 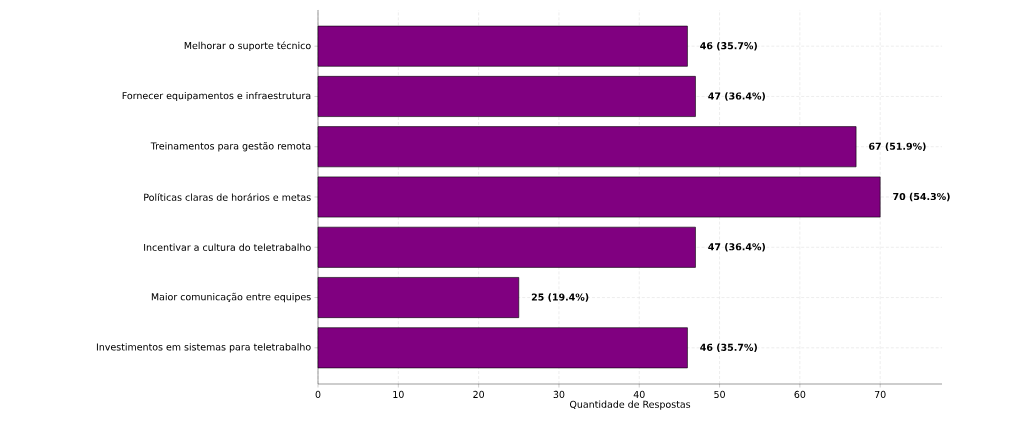 I want to click on y-tick-label: Treinamentos para gestão remota, so click(x=230, y=147).